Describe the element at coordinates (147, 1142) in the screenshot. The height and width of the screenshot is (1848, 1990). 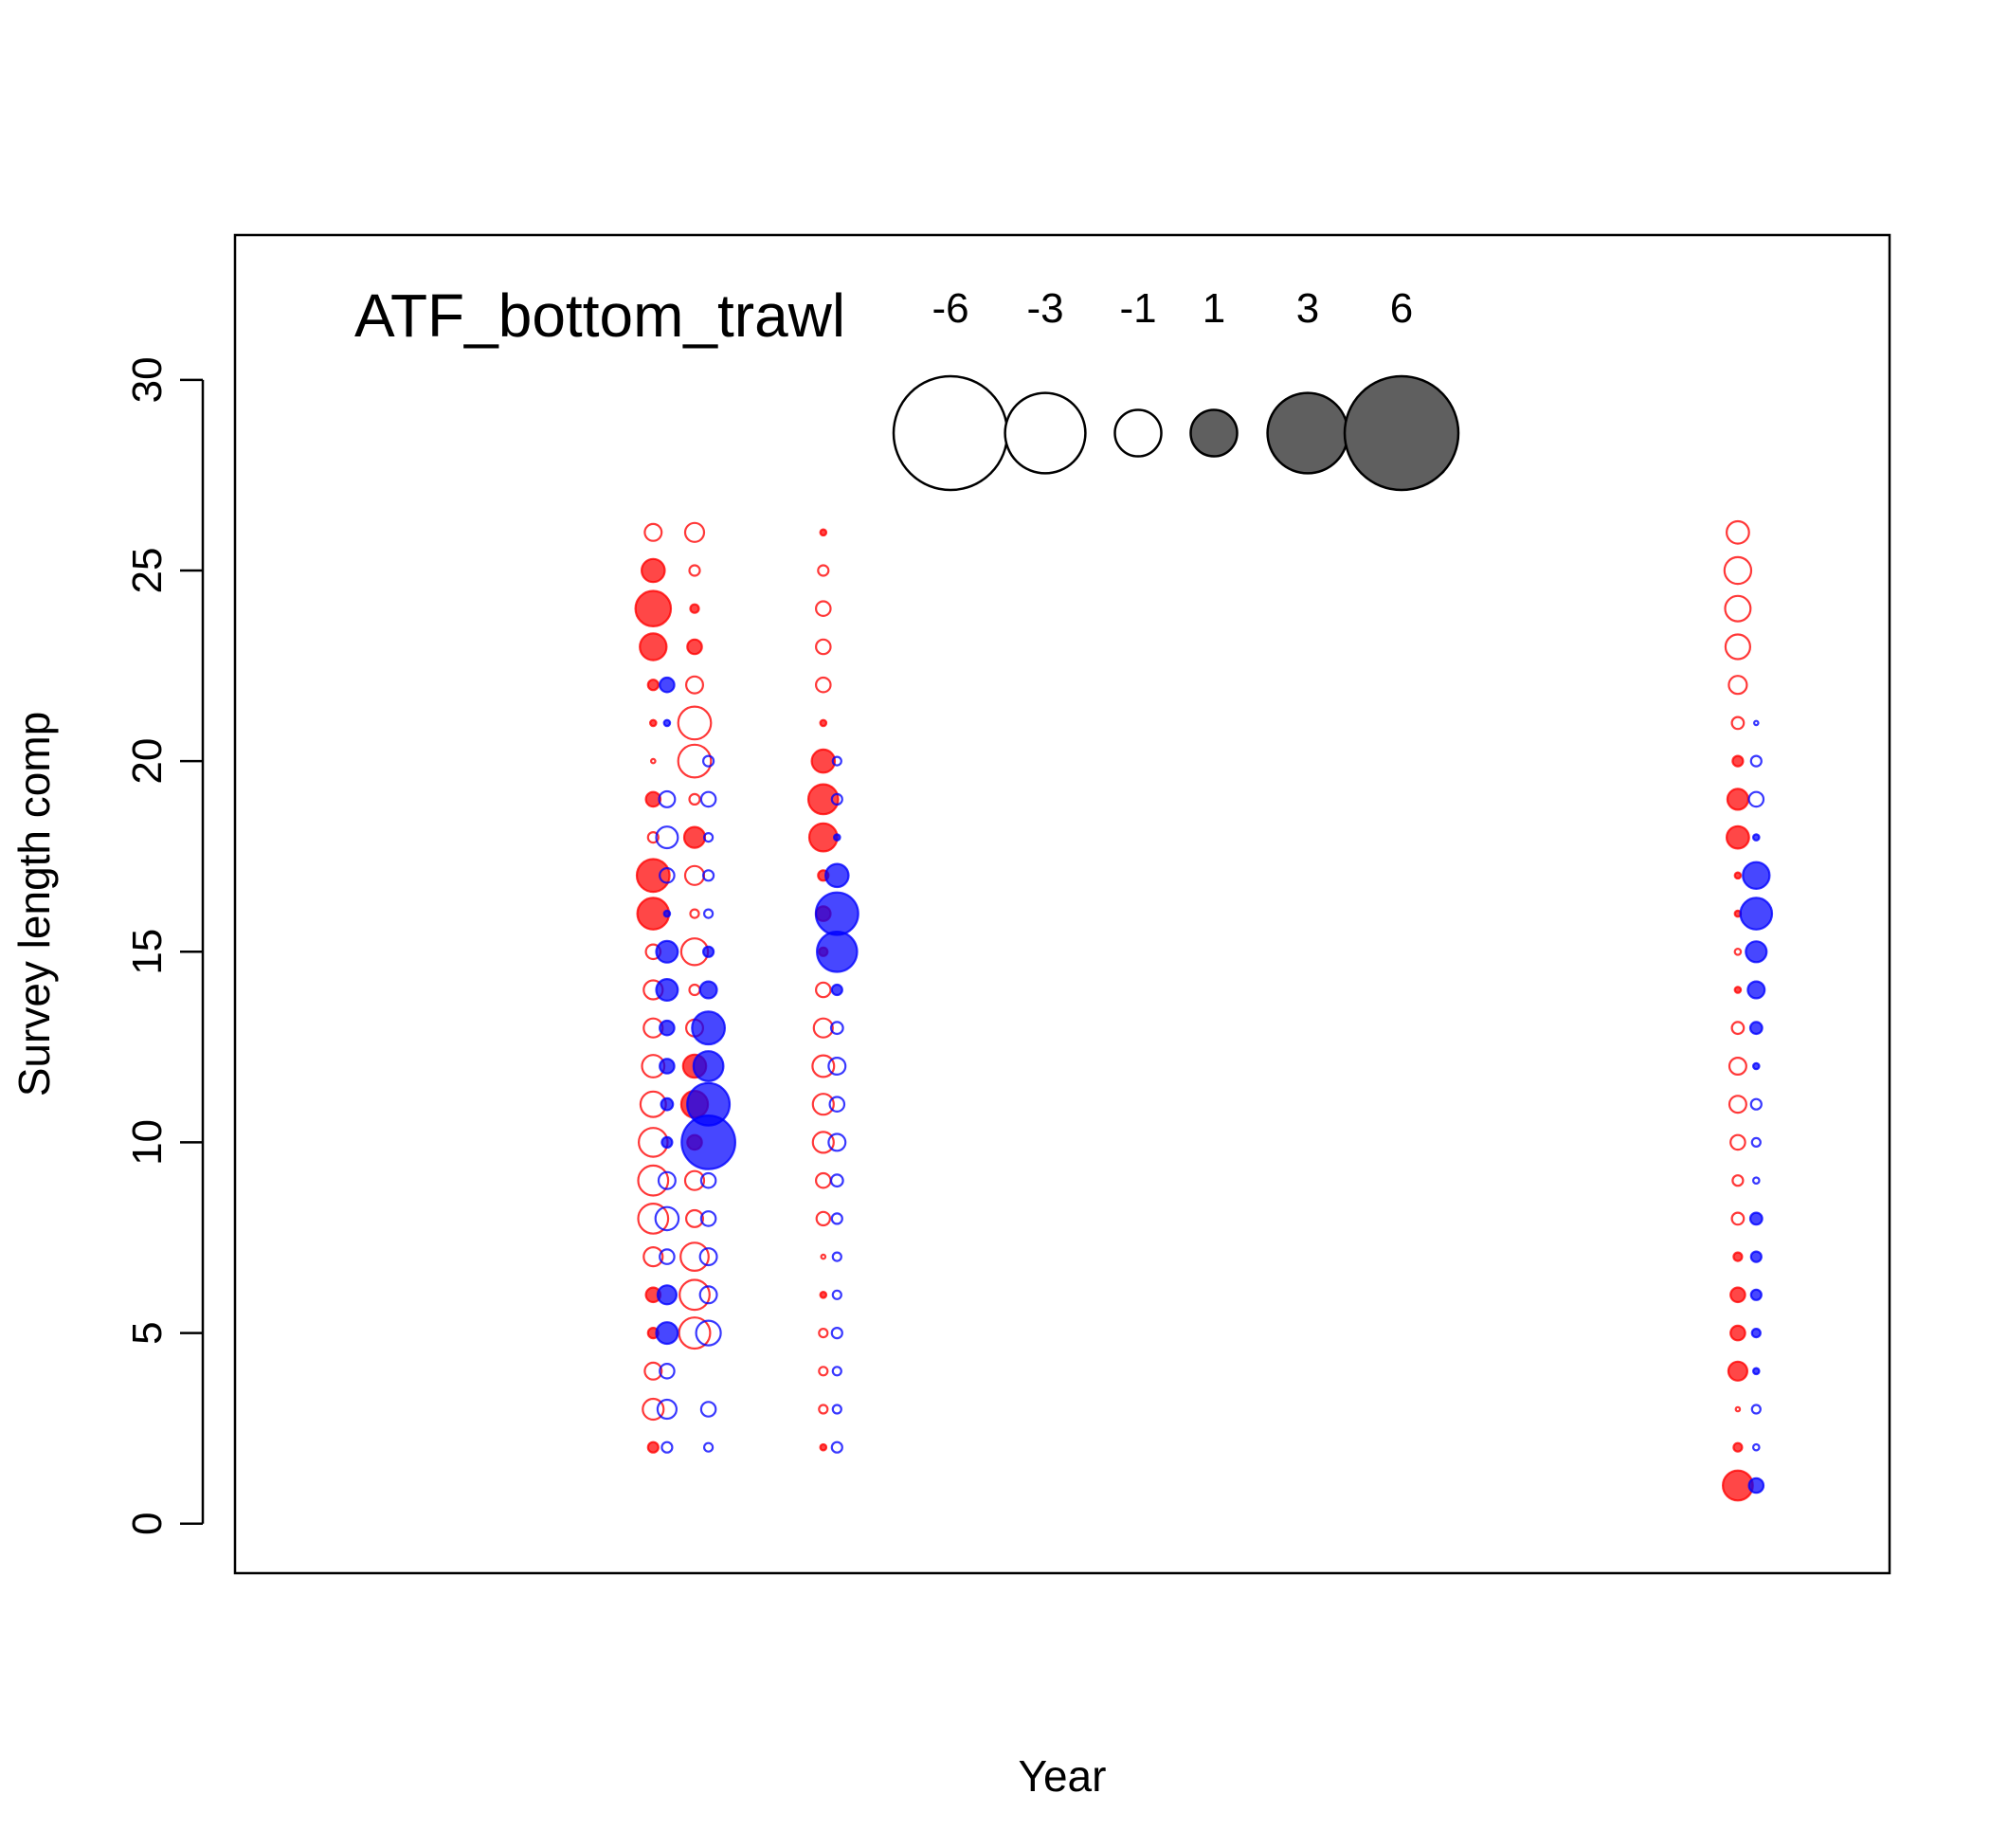
I see `y-tick-label-10: 10` at that location.